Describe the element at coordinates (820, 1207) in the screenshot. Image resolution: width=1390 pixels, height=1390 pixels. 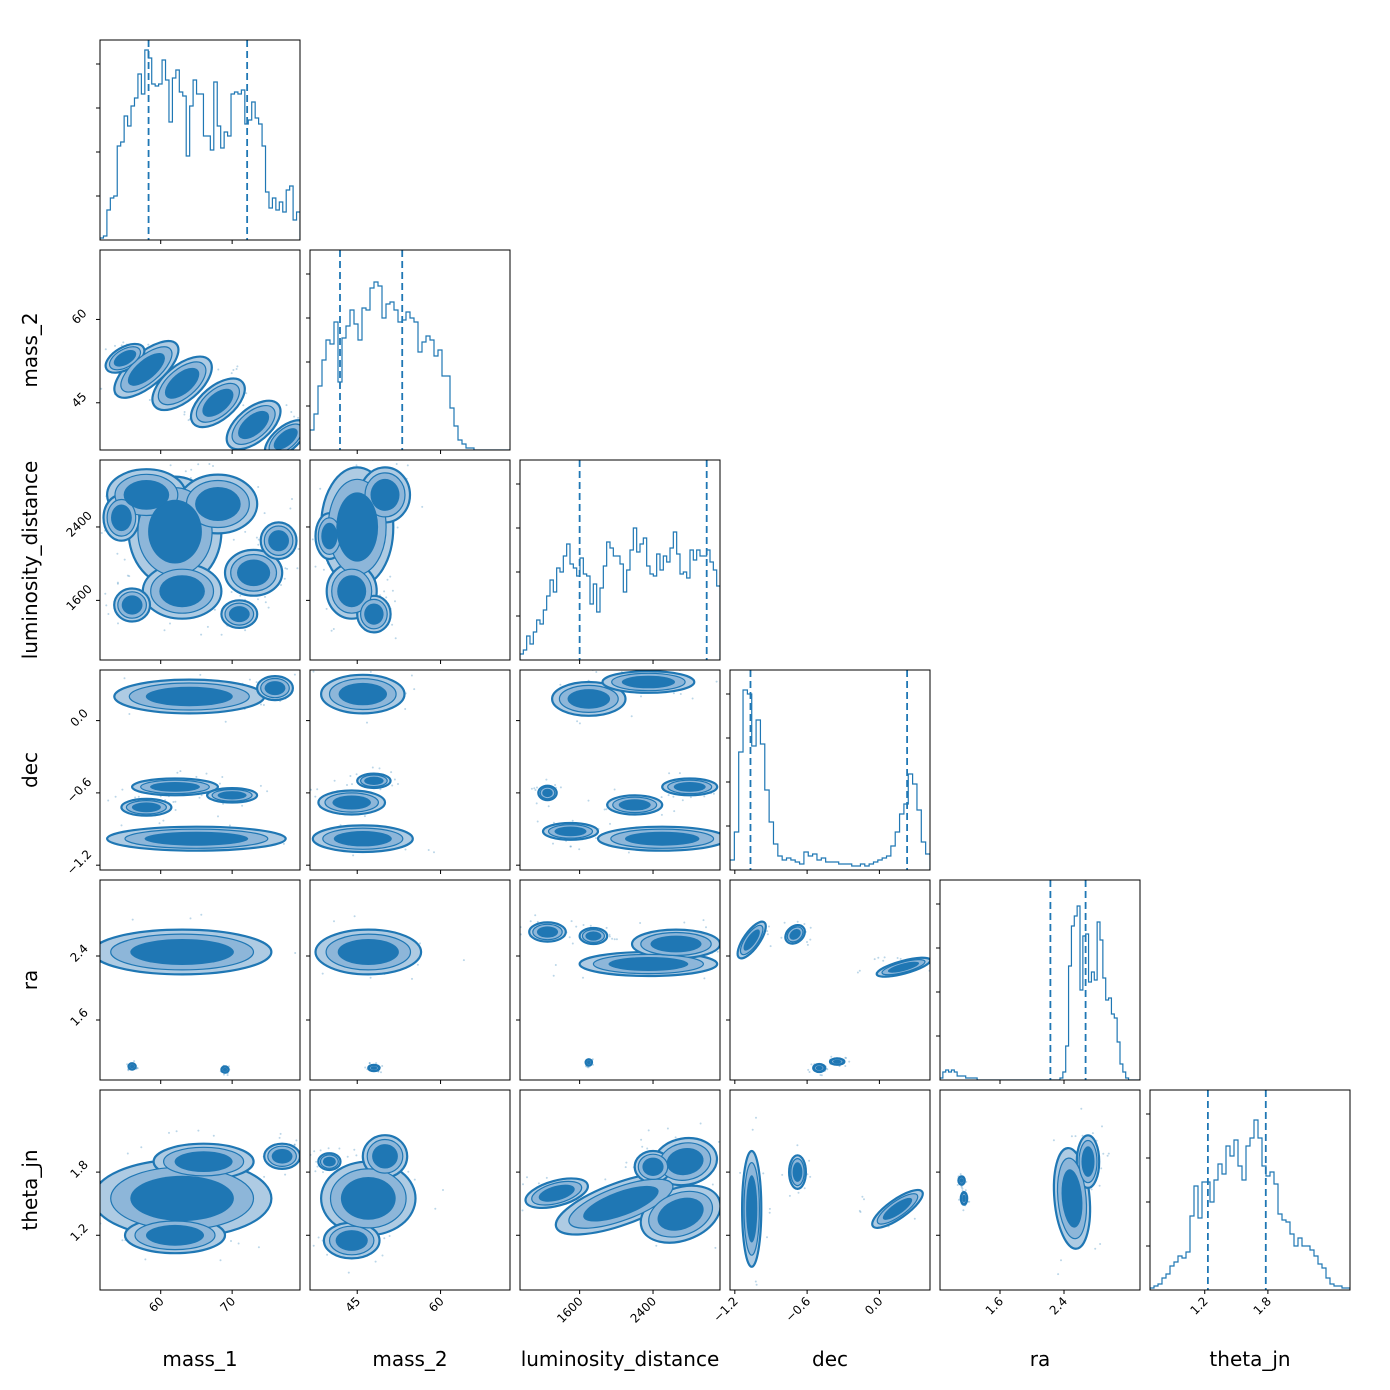
I see `contour-panel-theta-jn-vs-dec: −1.2 −0.6 0.0` at that location.